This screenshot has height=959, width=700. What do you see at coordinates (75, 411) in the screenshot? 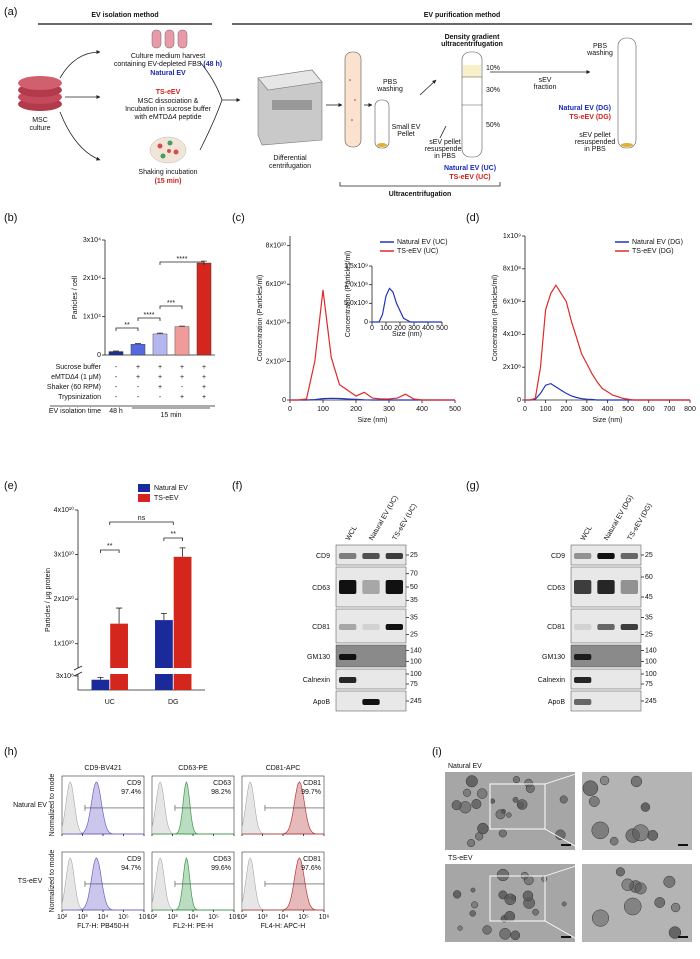
I see `condition-label: EV isolation time` at bounding box center [75, 411].